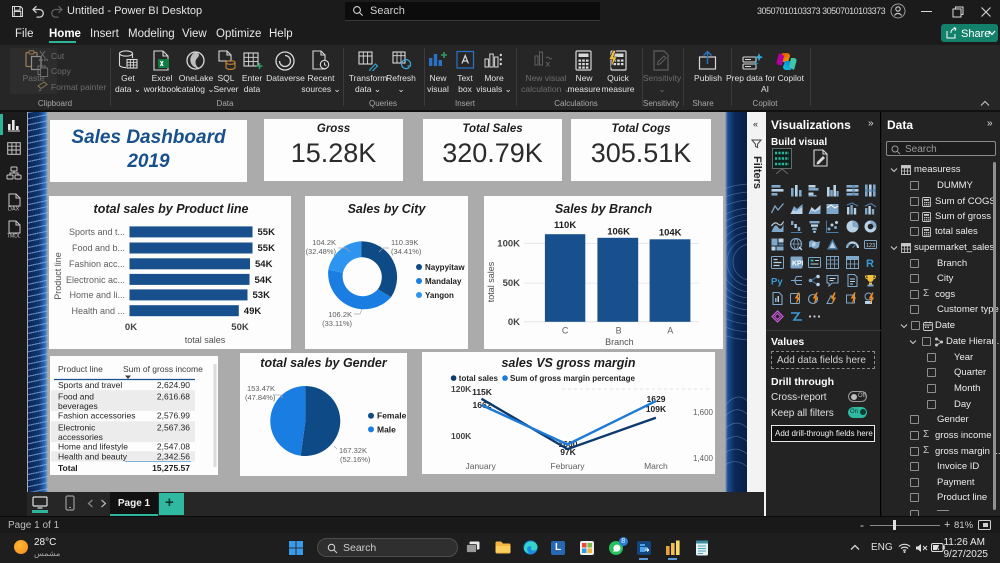 The width and height of the screenshot is (1000, 563). What do you see at coordinates (321, 251) in the screenshot?
I see `svg-text: (32.48%)` at bounding box center [321, 251].